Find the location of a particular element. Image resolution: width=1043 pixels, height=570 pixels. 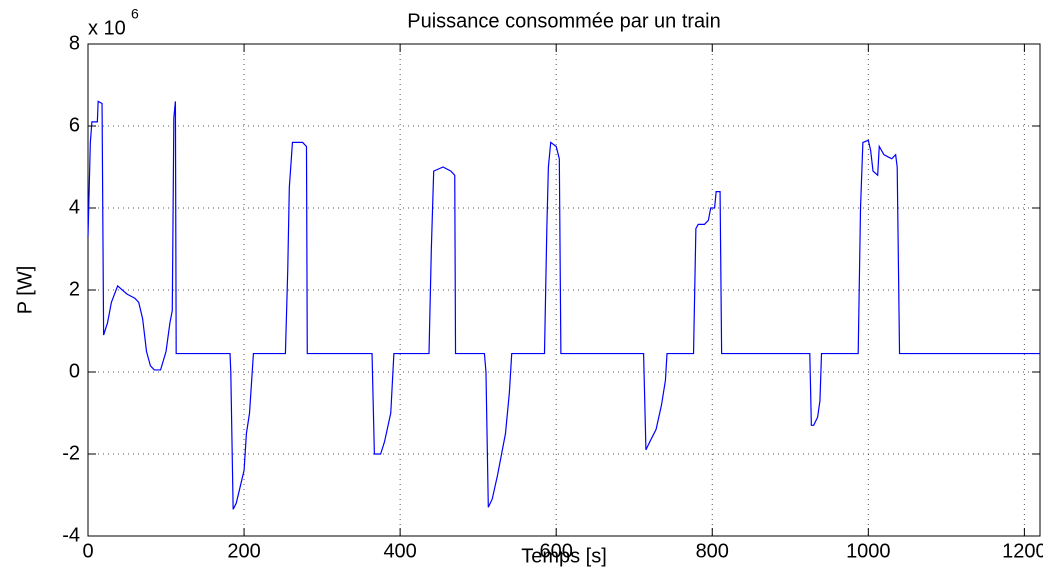

x-tick-label: 600 is located at coordinates (556, 551).